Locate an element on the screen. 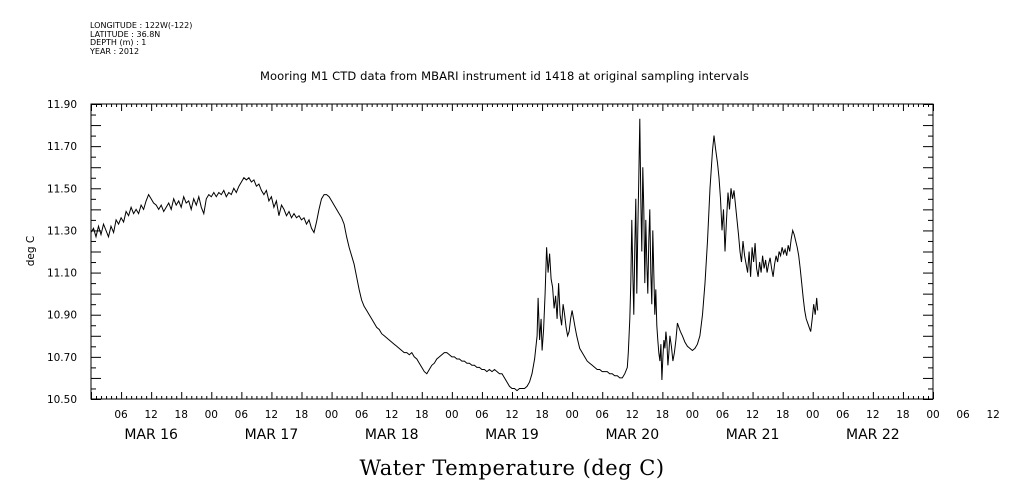 Image resolution: width=1009 pixels, height=504 pixels. year-label: YEAR : 2012 is located at coordinates (115, 51).